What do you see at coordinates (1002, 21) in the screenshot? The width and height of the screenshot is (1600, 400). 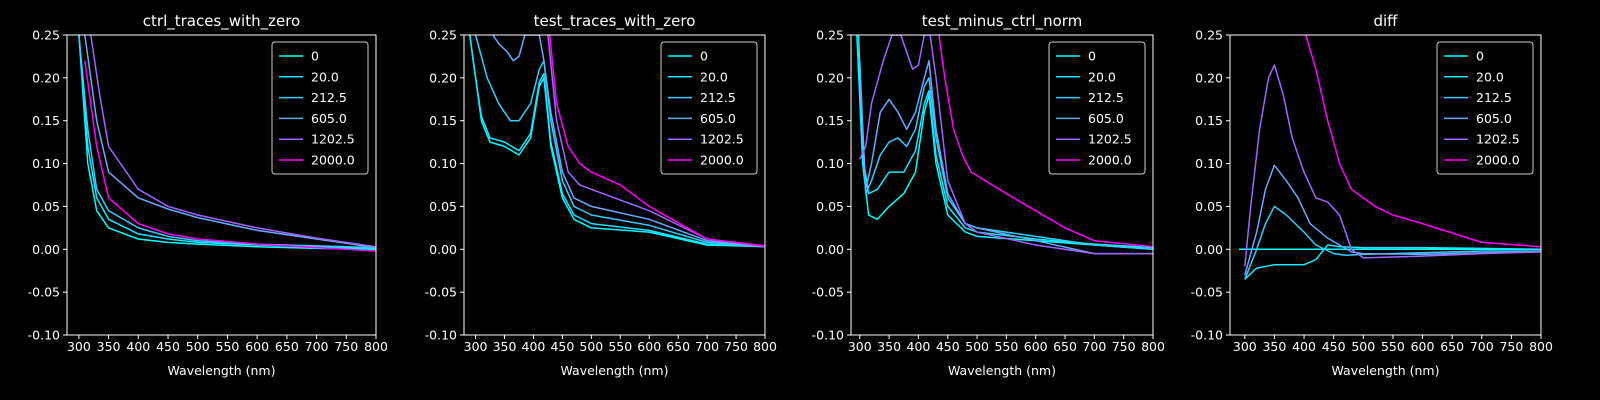 I see `chart-title: test_minus_ctrl_norm` at bounding box center [1002, 21].